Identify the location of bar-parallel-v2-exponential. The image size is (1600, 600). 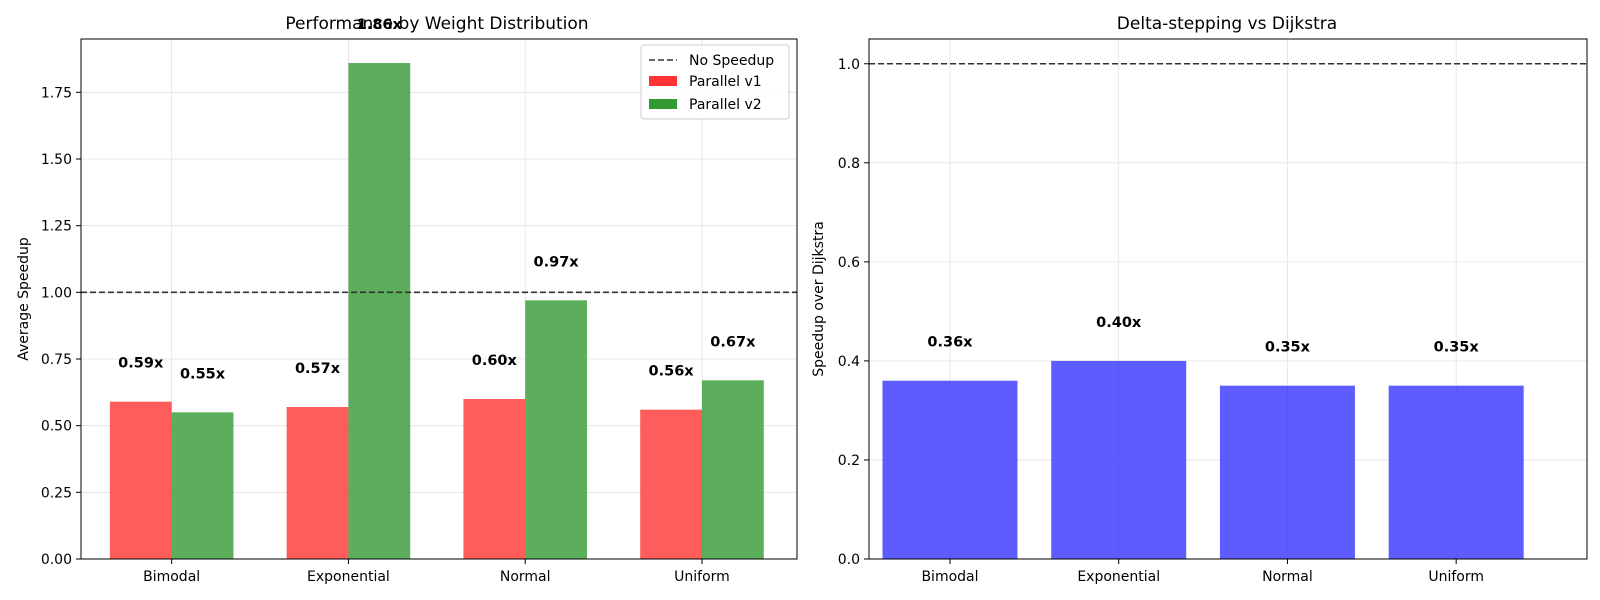
(379, 311).